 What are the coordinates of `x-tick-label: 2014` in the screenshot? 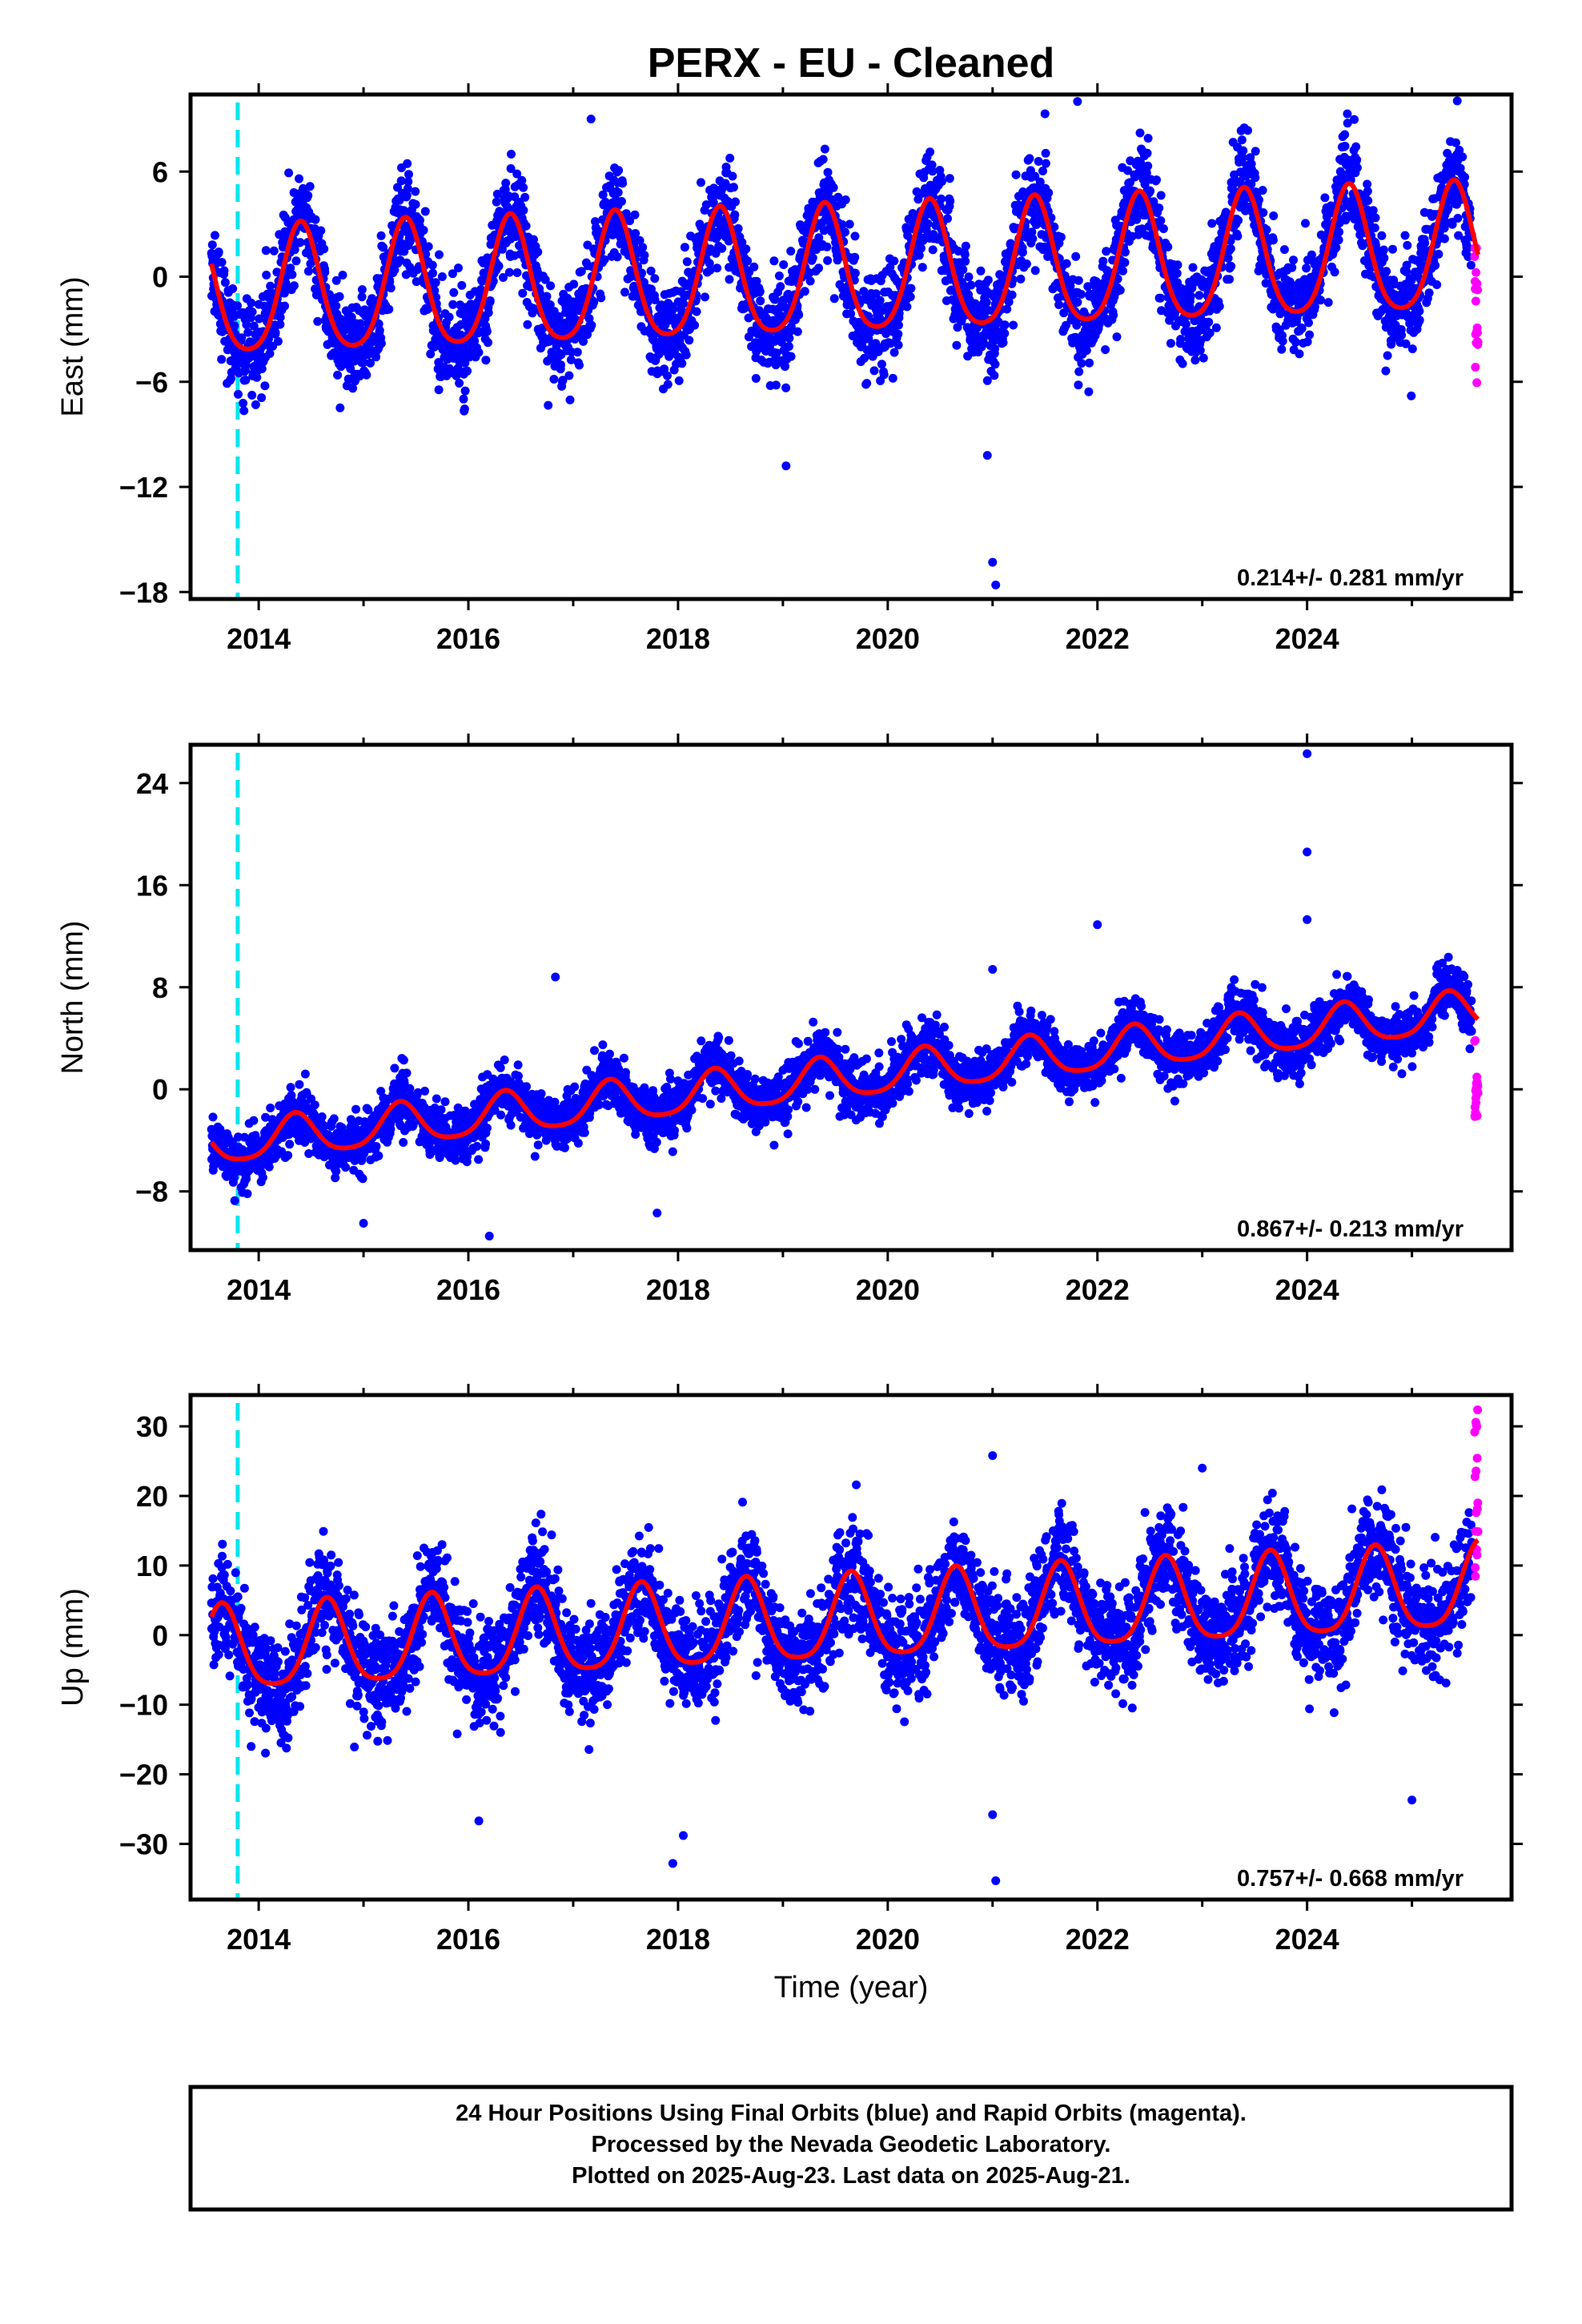 It's located at (259, 638).